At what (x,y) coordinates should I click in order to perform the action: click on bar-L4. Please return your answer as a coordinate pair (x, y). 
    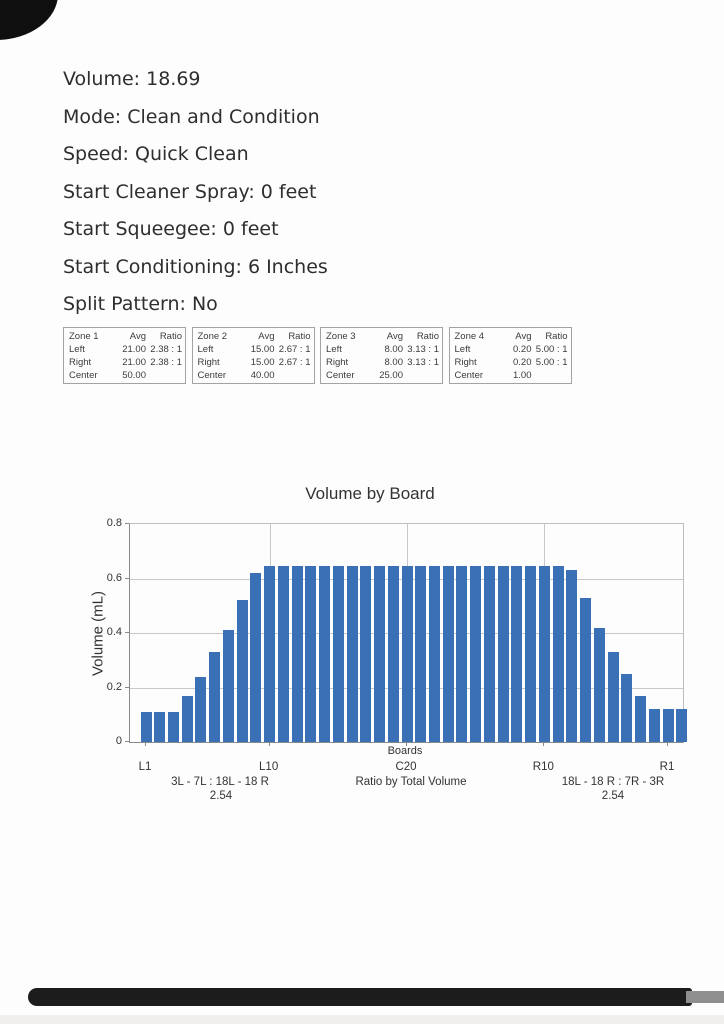
    Looking at the image, I should click on (187, 718).